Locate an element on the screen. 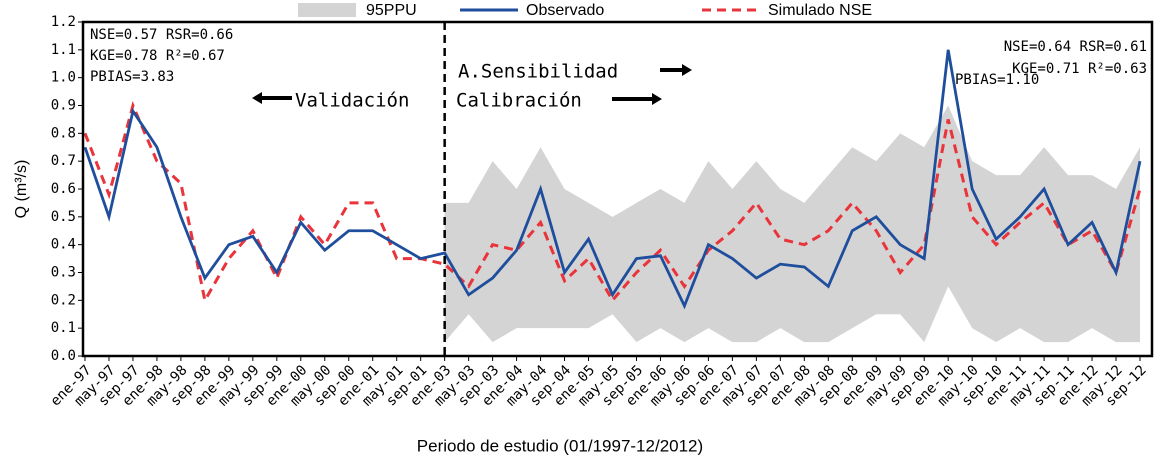 The width and height of the screenshot is (1156, 467). y-axis-label: Q (m³/s) is located at coordinates (21, 189).